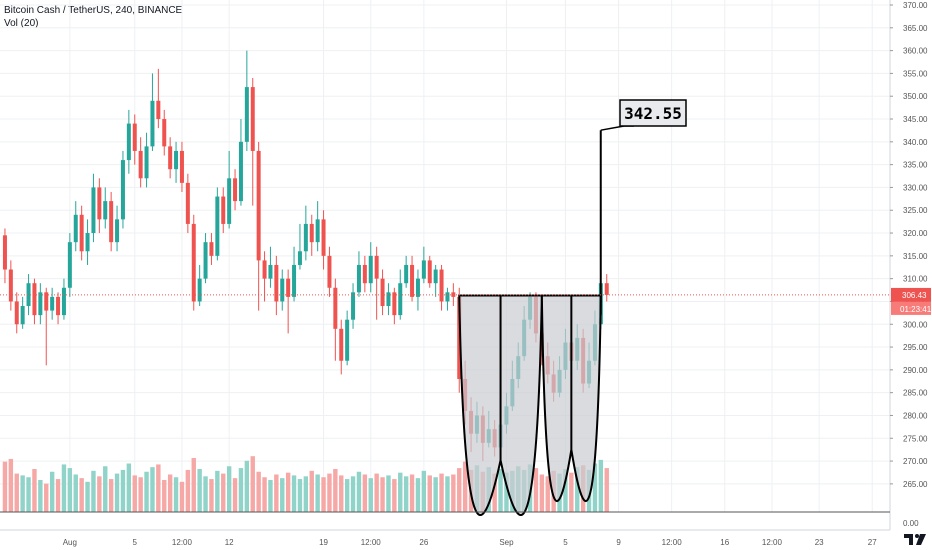  What do you see at coordinates (70, 542) in the screenshot?
I see `x-tick-label: Aug` at bounding box center [70, 542].